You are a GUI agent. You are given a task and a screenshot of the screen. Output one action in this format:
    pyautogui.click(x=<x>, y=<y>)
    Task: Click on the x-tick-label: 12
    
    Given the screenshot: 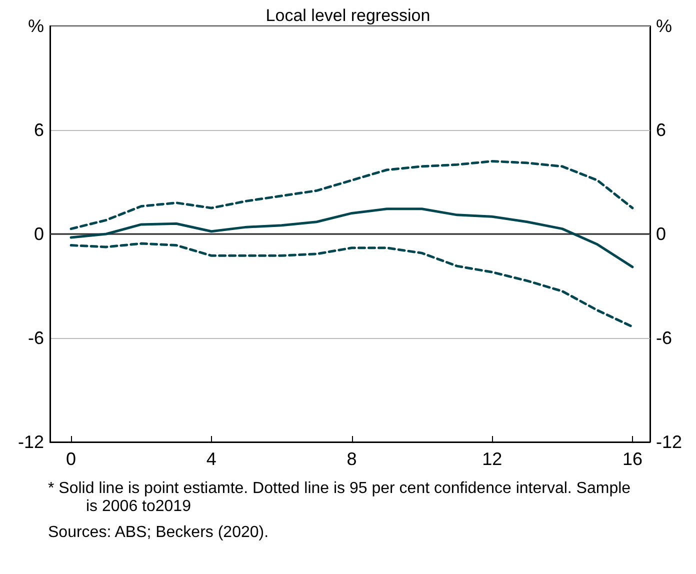 What is the action you would take?
    pyautogui.click(x=492, y=459)
    